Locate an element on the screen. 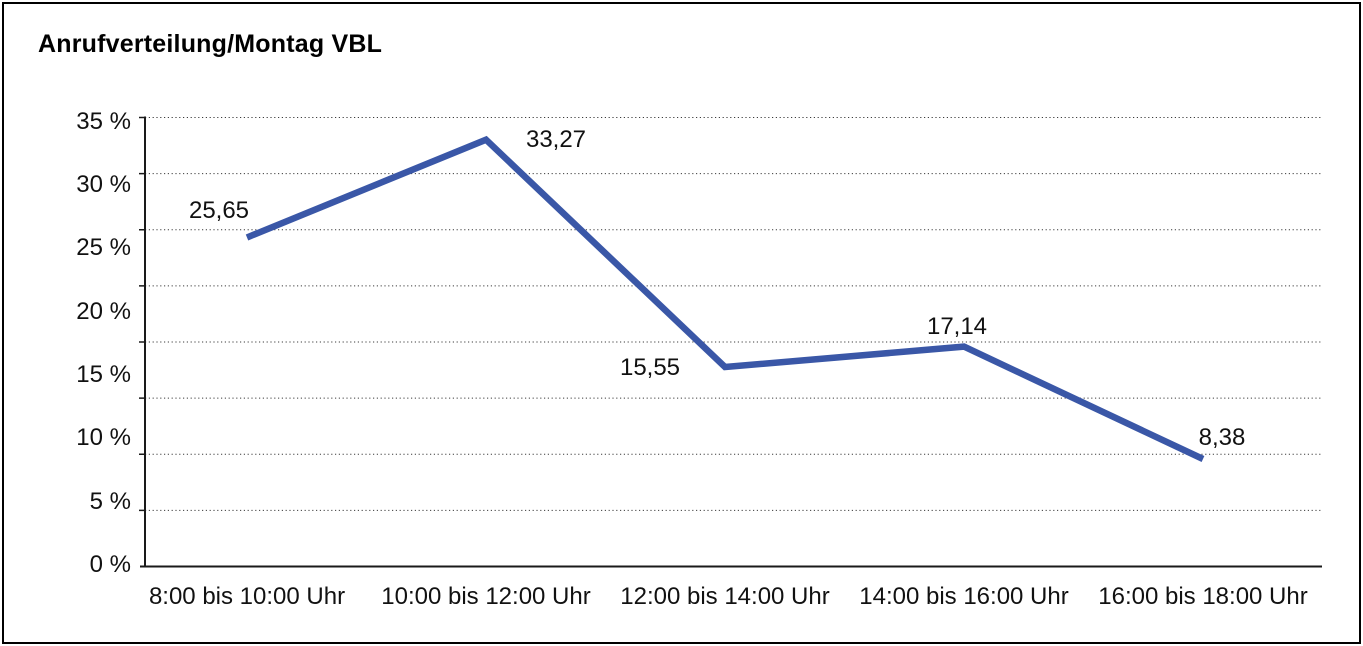  chart-title: Anrufverteilung/Montag VBL is located at coordinates (210, 44).